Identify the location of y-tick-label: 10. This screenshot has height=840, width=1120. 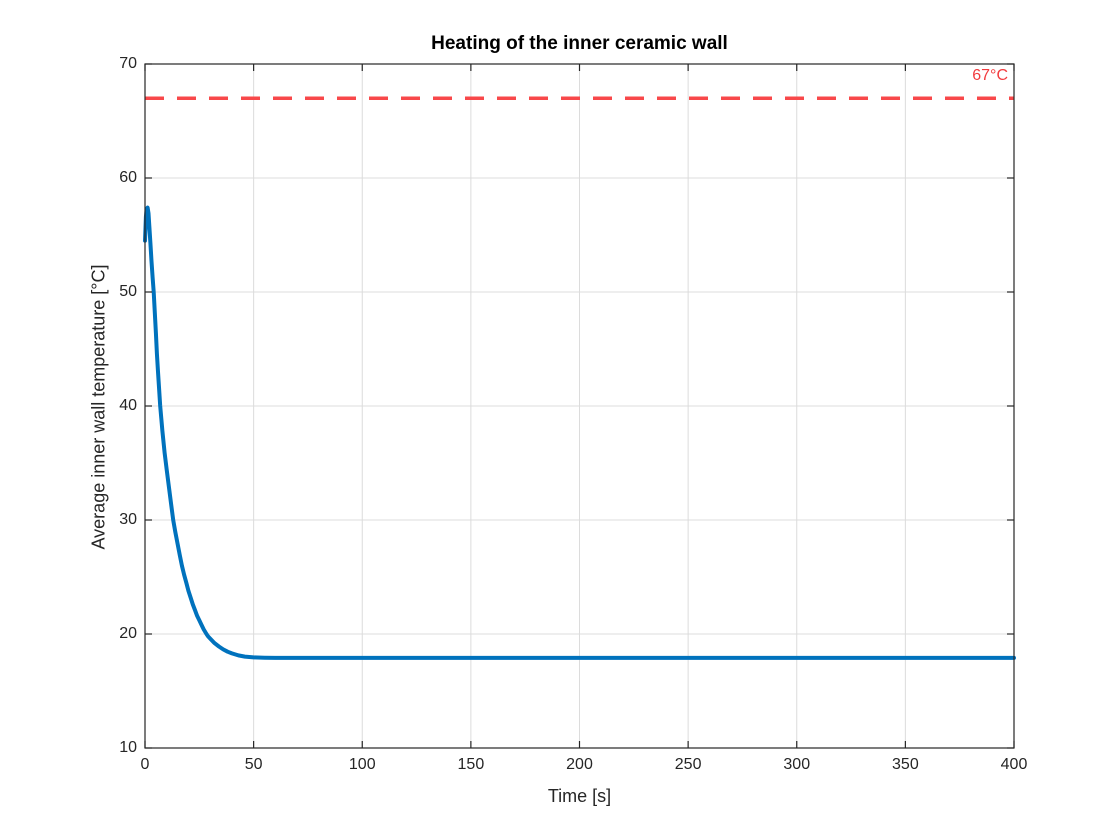
(128, 747).